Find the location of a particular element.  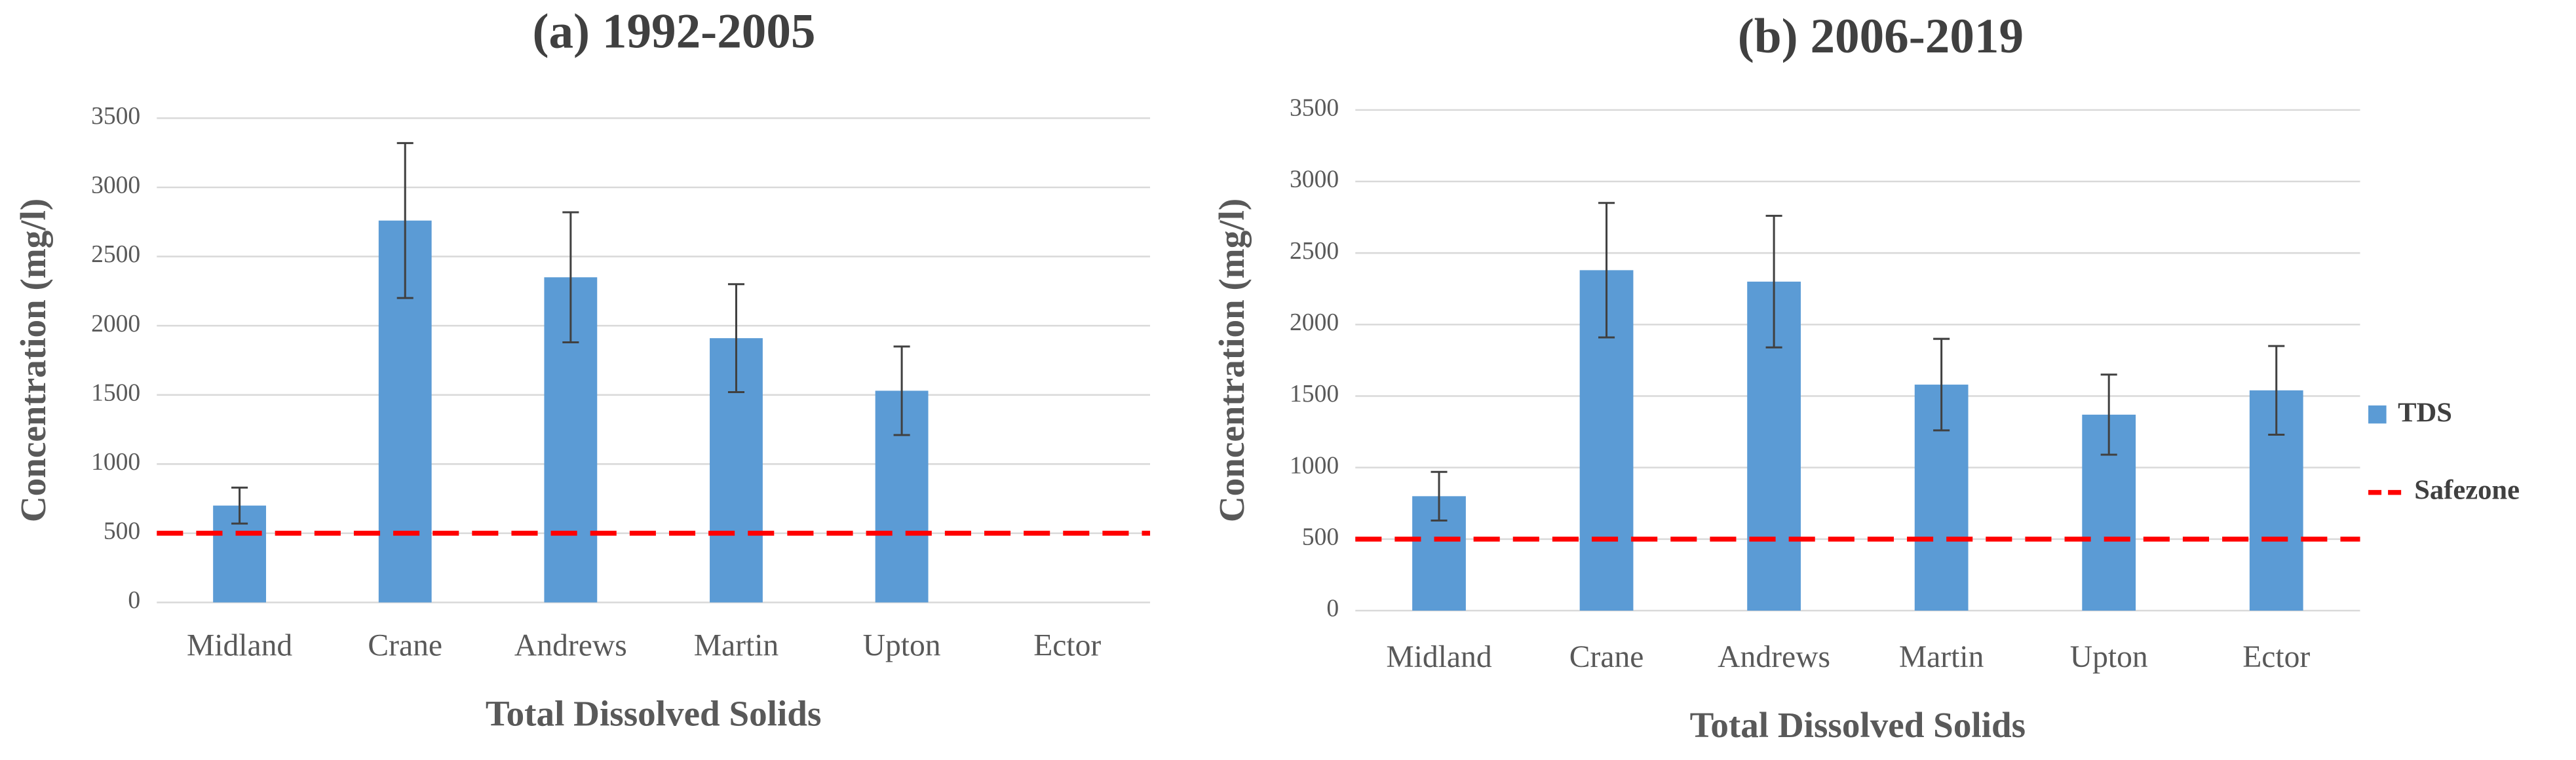

chart-title: (b) 2006-2019 is located at coordinates (1881, 36).